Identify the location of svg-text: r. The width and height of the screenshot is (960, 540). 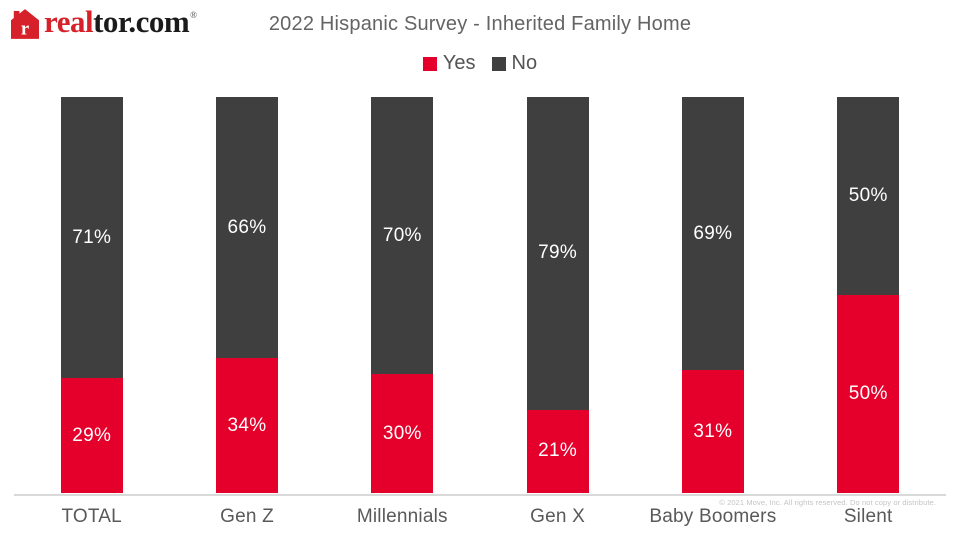
(25, 28).